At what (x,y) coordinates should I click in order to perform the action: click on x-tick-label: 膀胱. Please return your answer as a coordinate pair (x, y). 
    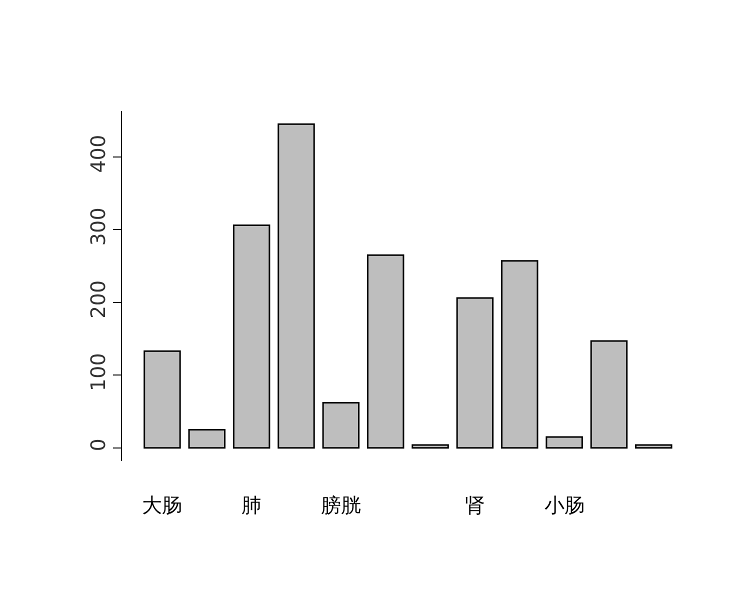
    Looking at the image, I should click on (340, 505).